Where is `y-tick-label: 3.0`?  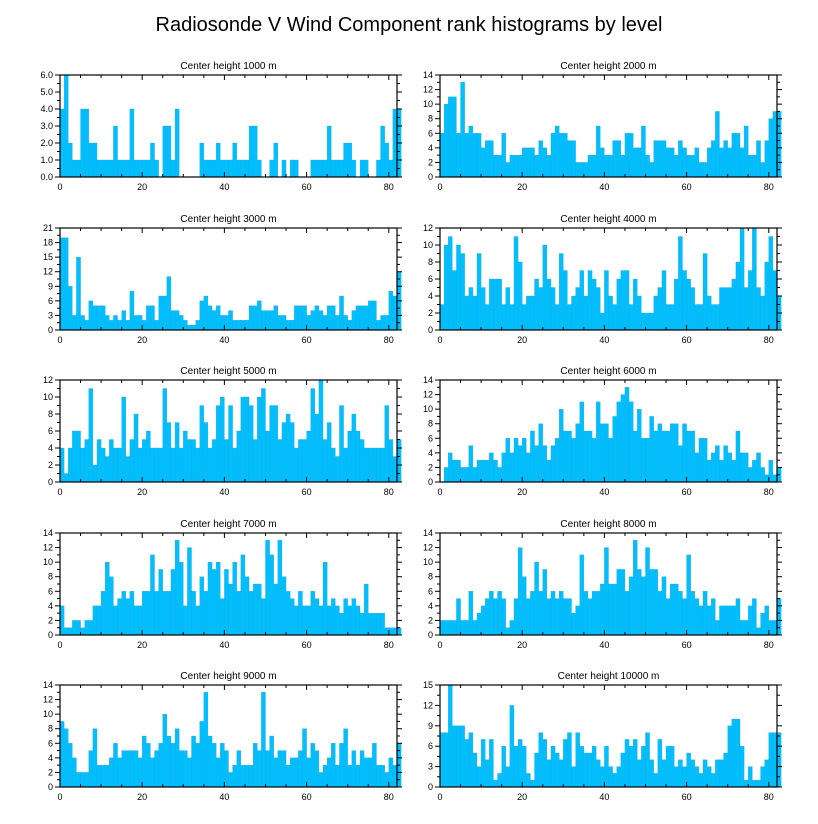 y-tick-label: 3.0 is located at coordinates (46, 126).